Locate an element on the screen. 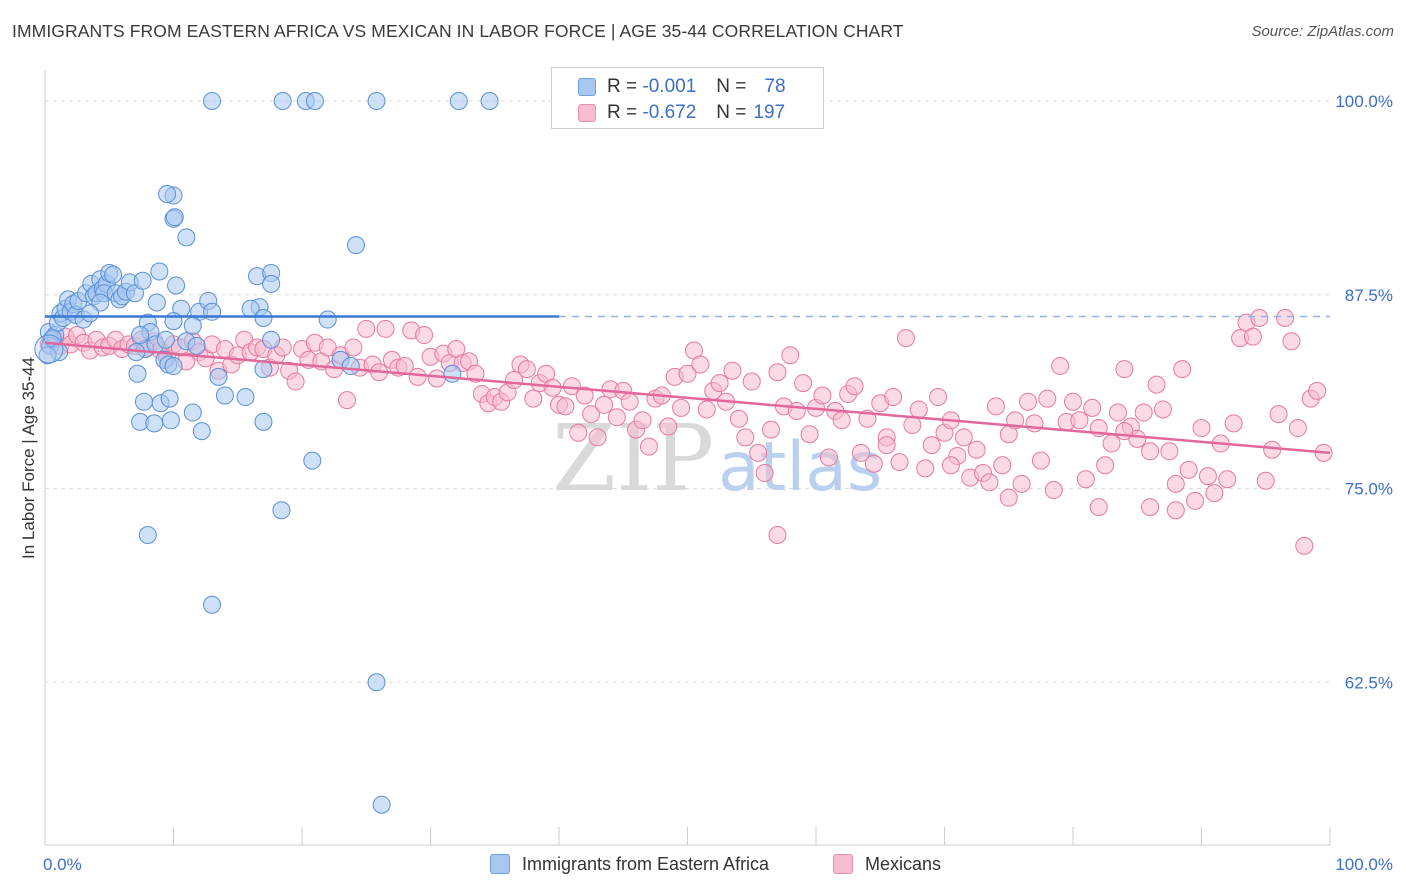 This screenshot has width=1406, height=892. legend-r-value-blue: -0.001 is located at coordinates (669, 86).